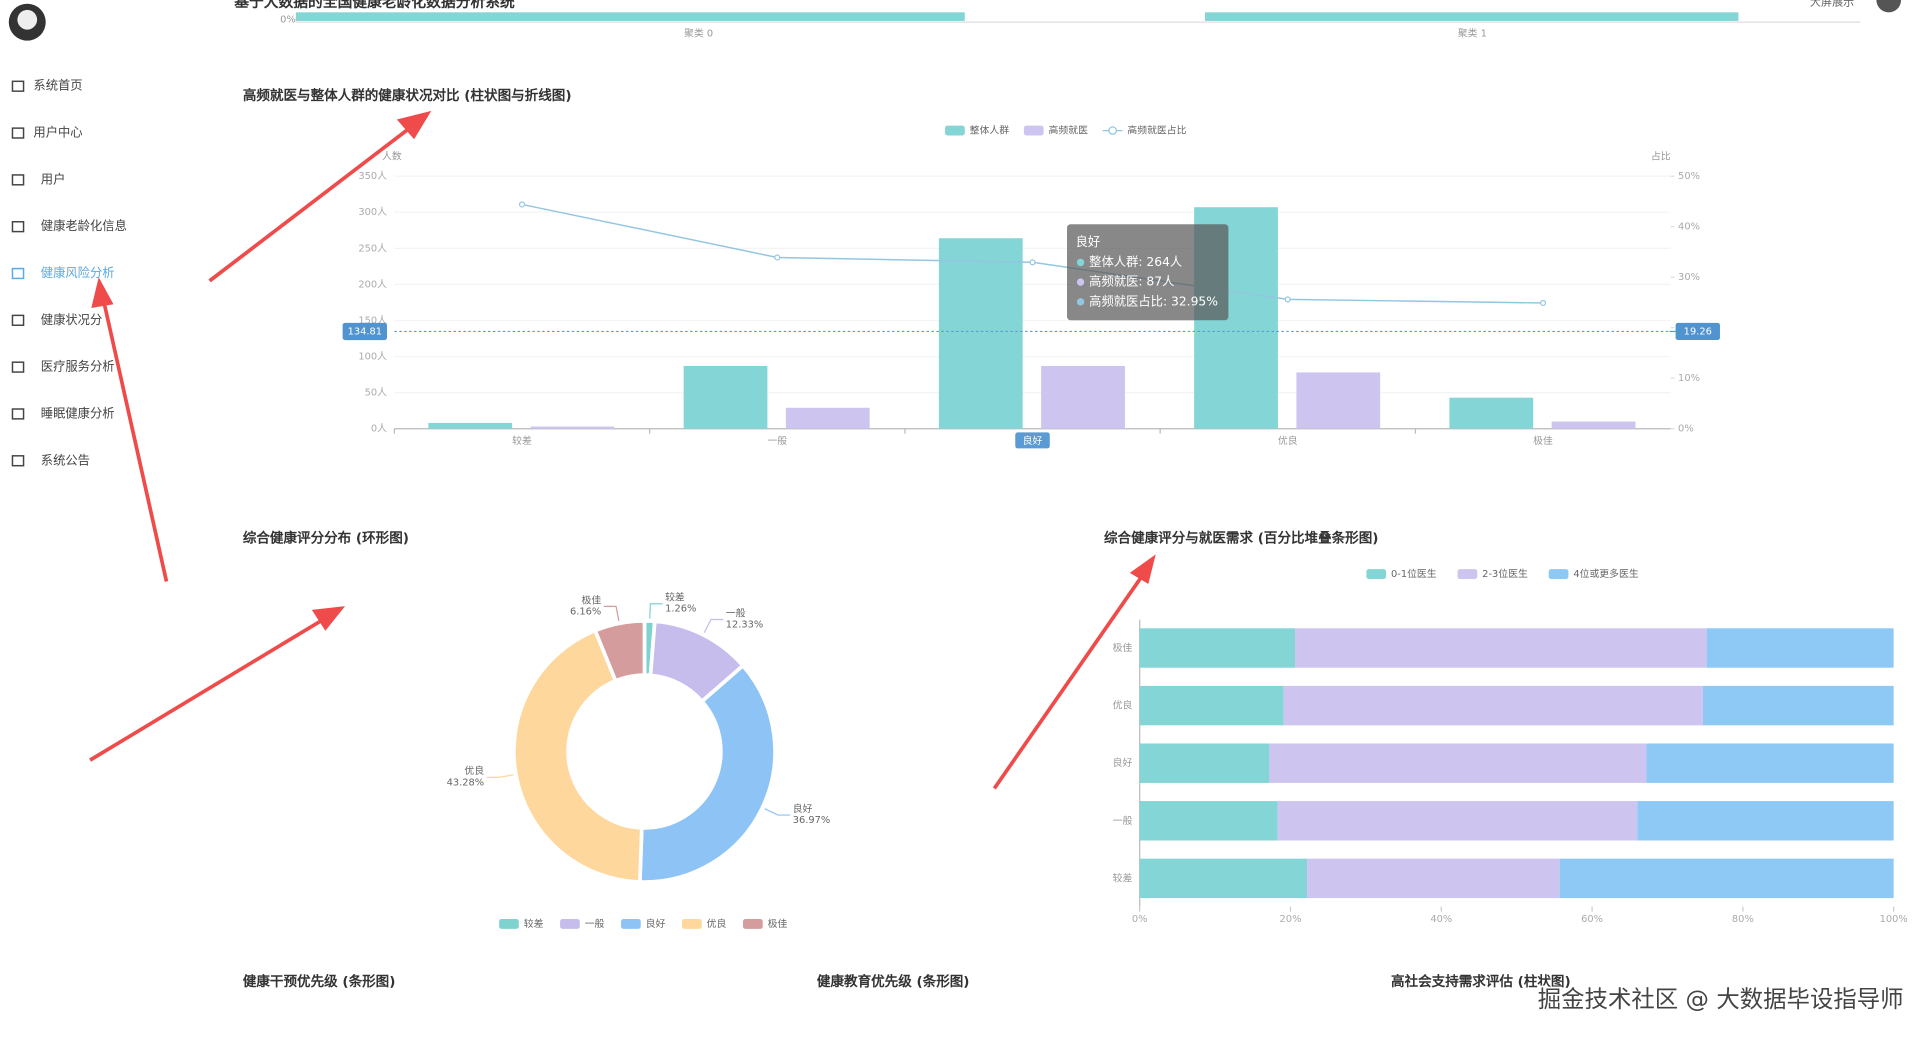 The height and width of the screenshot is (1041, 1932). Describe the element at coordinates (1123, 647) in the screenshot. I see `y-tick-label: 极佳` at that location.